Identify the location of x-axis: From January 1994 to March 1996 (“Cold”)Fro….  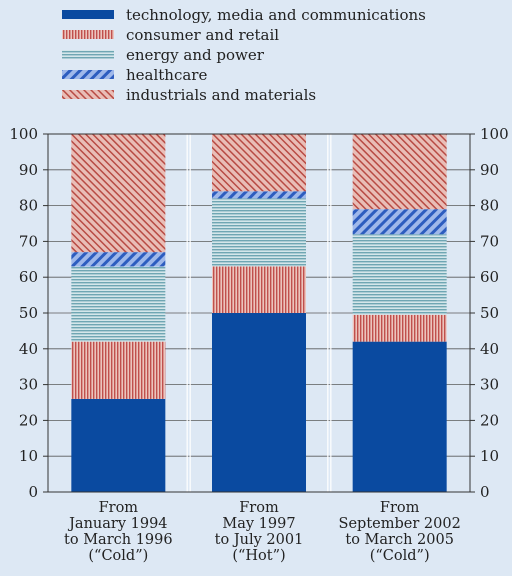
(262, 532).